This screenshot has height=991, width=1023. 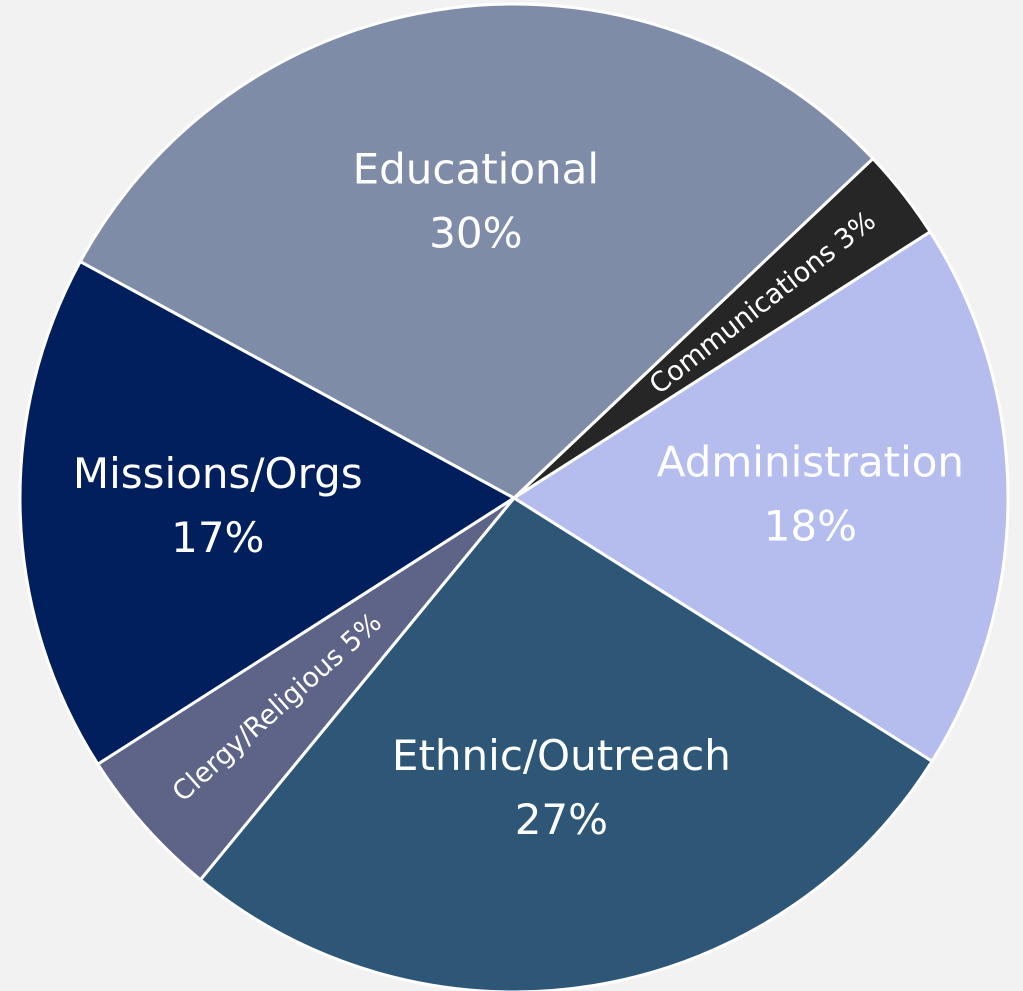 I want to click on category-label: Educational, so click(x=476, y=169).